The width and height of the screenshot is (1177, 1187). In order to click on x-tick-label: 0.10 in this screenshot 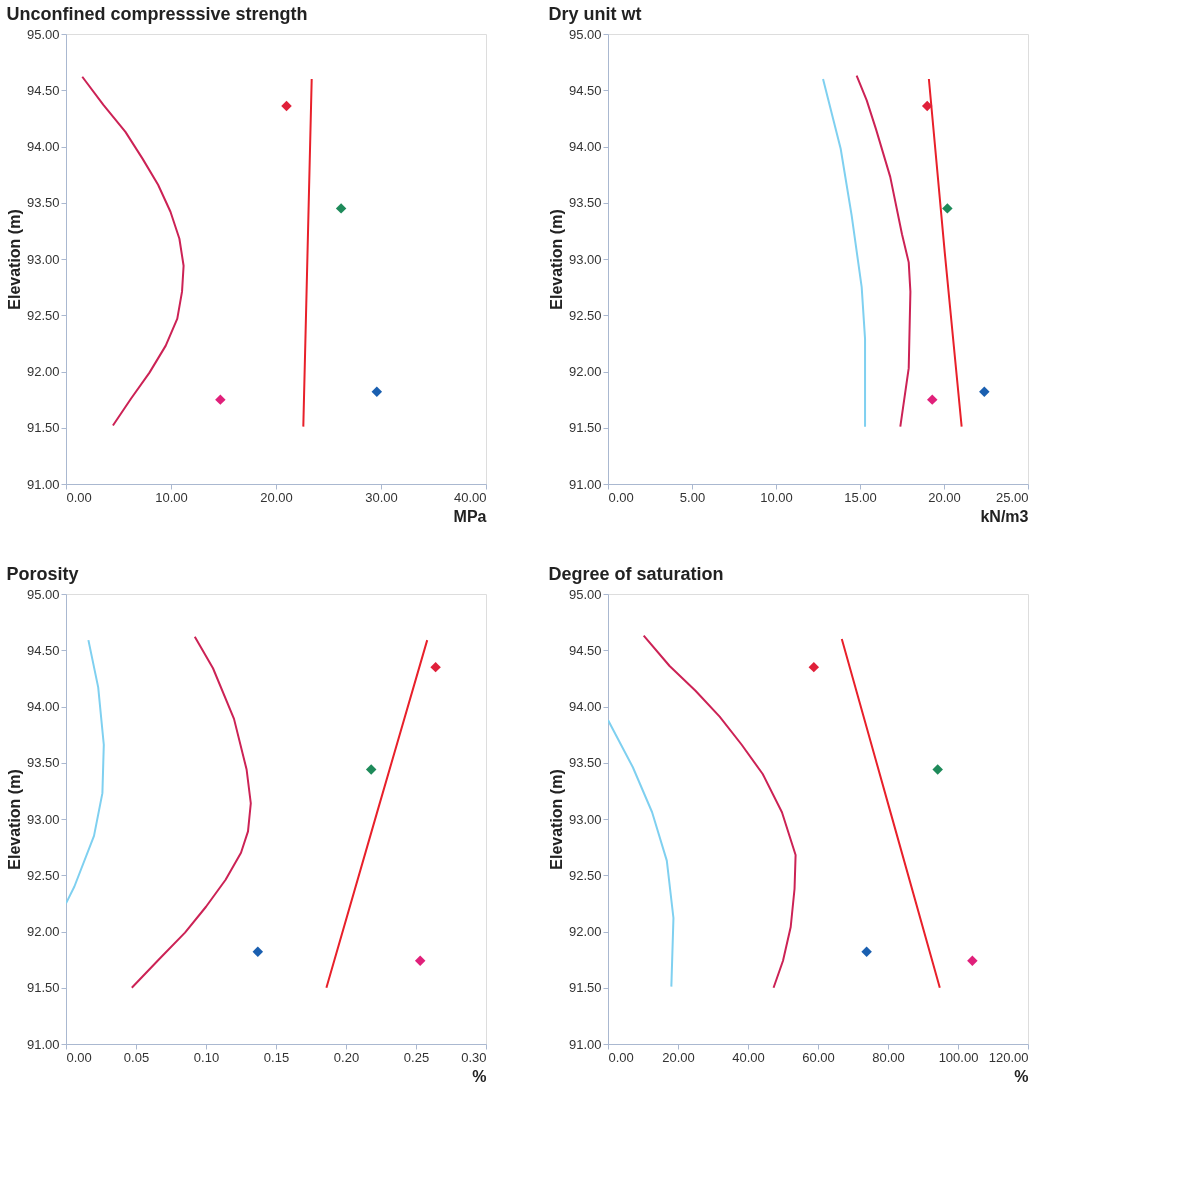, I will do `click(206, 1057)`.